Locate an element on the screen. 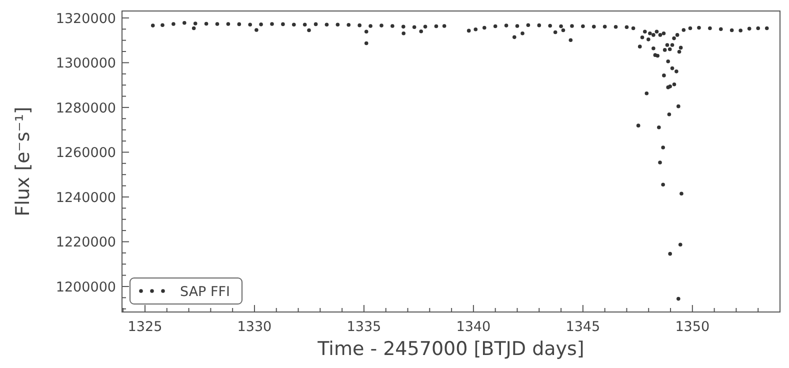 The image size is (789, 368). x-tick-label: 1340 is located at coordinates (473, 327).